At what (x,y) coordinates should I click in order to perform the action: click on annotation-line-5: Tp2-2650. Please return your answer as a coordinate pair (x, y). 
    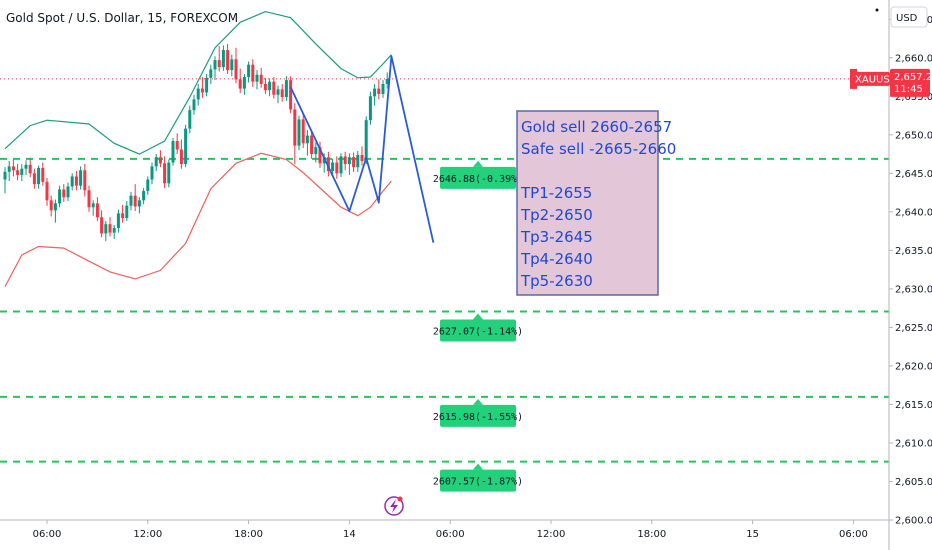
    Looking at the image, I should click on (556, 215).